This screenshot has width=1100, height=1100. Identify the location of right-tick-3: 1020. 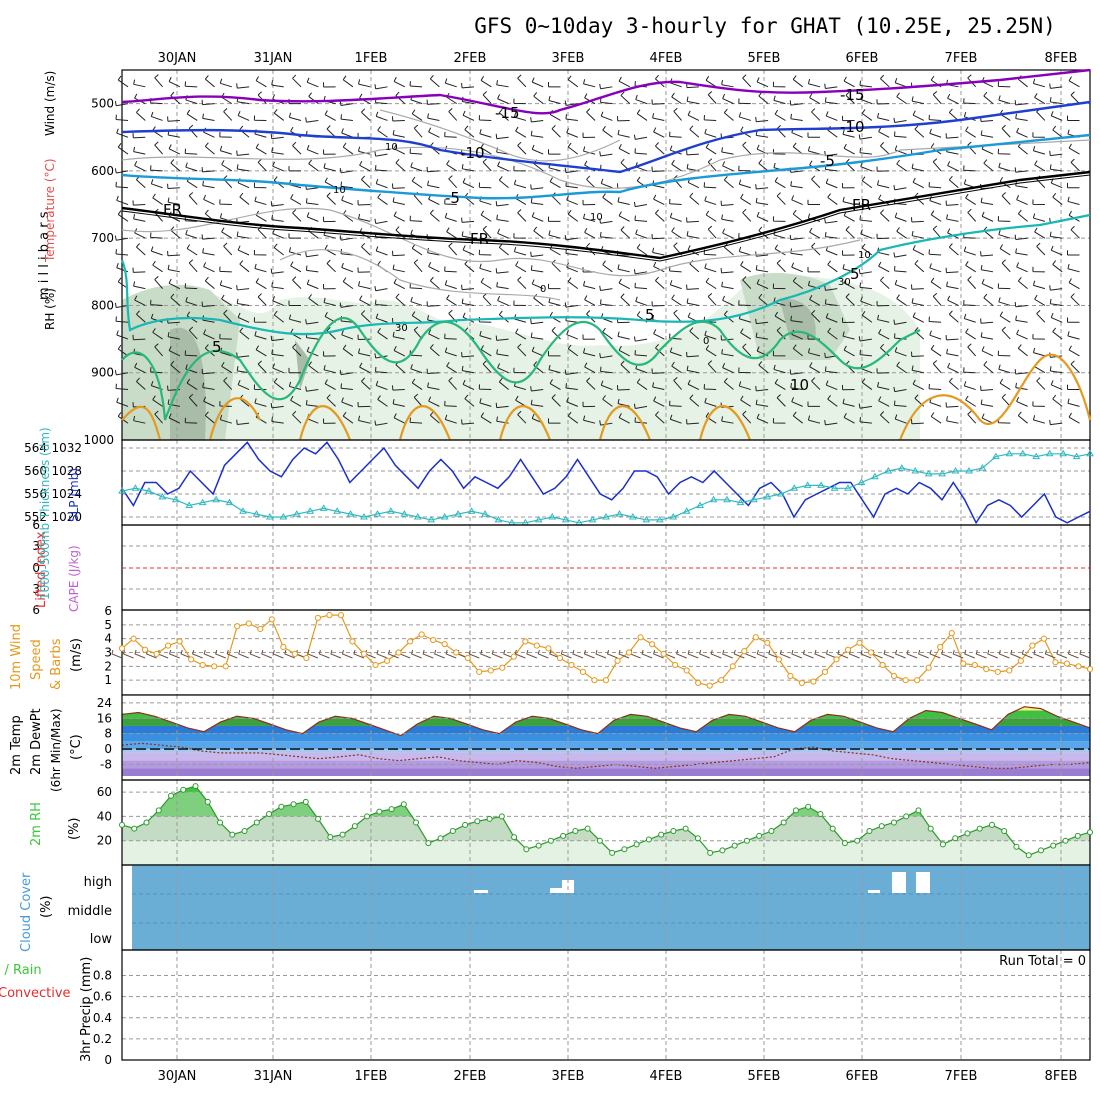
(66, 517).